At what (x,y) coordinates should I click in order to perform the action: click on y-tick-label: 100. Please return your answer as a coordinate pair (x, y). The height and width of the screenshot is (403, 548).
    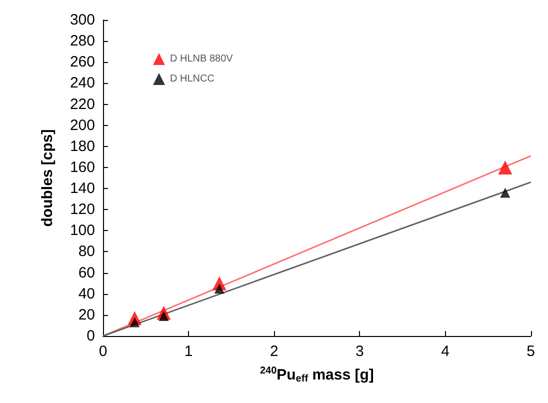
    Looking at the image, I should click on (82, 231).